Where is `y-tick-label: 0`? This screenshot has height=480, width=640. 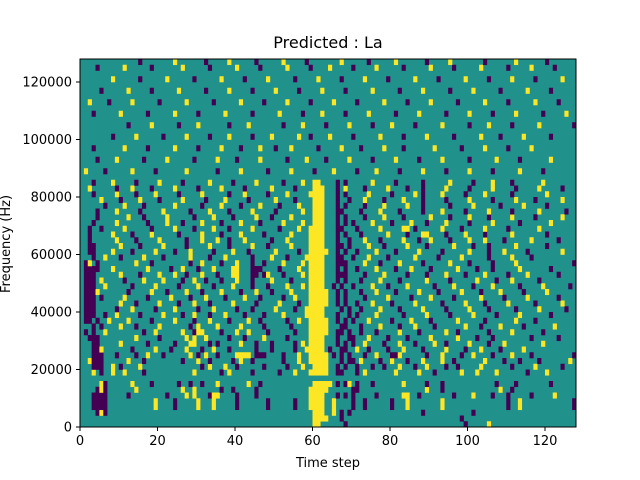
y-tick-label: 0 is located at coordinates (68, 428).